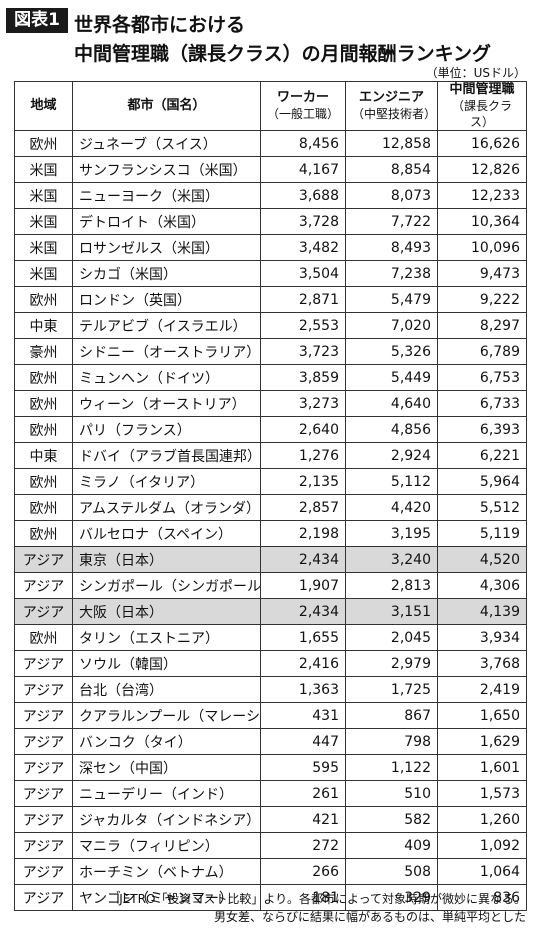 This screenshot has width=540, height=935. What do you see at coordinates (303, 689) in the screenshot?
I see `cell-worker: 1,363` at bounding box center [303, 689].